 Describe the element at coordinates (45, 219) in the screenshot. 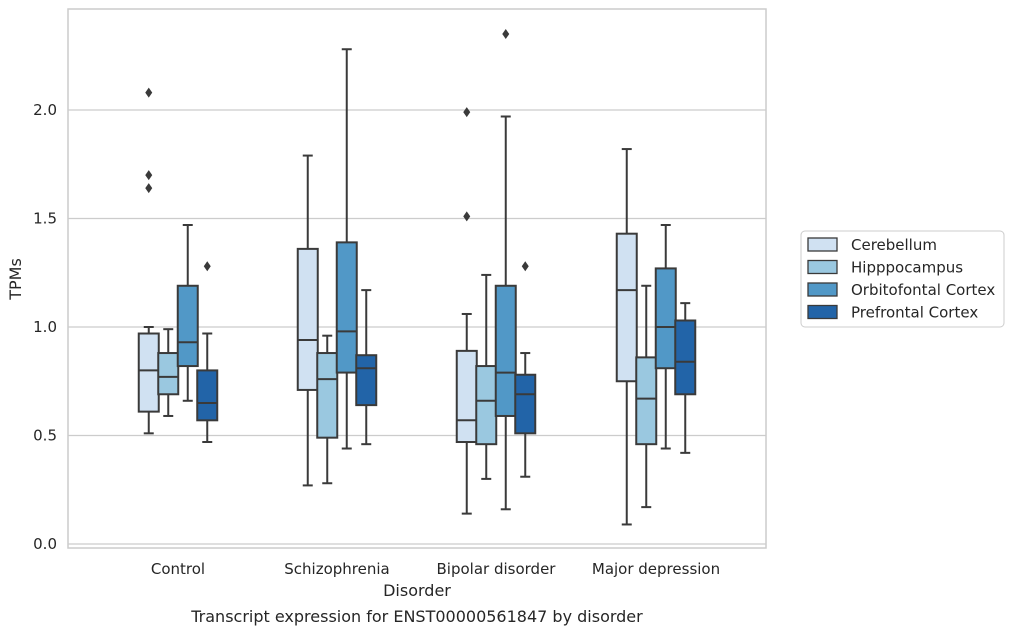

I see `y-tick-label: 1.5` at that location.